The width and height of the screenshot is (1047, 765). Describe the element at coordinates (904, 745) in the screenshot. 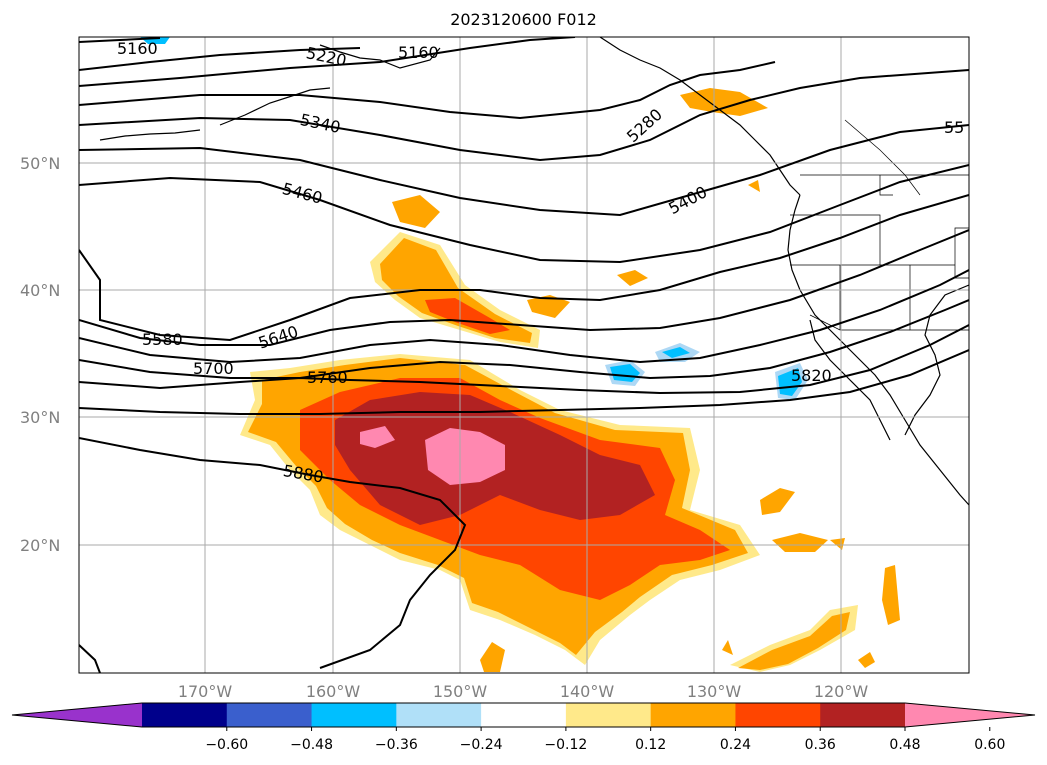

I see `colorbar-tick-label: 0.48` at that location.